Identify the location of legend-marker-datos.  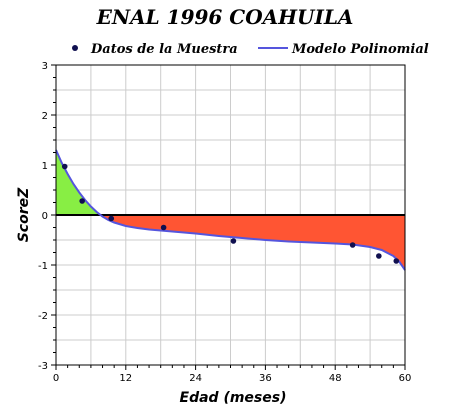
(75, 48).